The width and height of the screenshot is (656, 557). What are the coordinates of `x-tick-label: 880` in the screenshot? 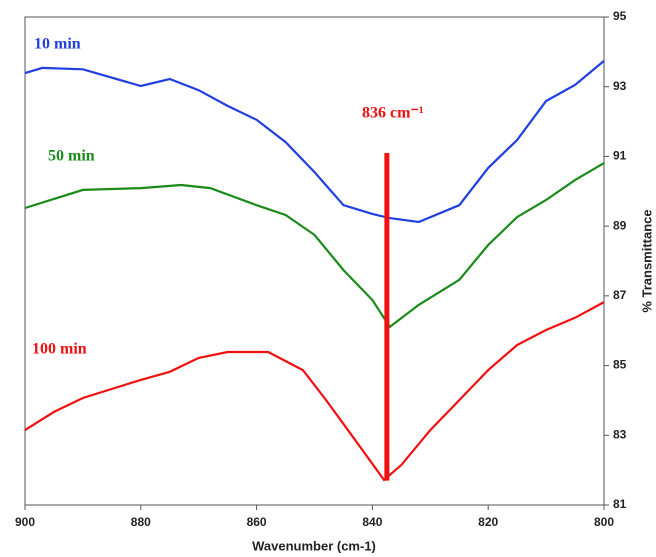 It's located at (141, 522).